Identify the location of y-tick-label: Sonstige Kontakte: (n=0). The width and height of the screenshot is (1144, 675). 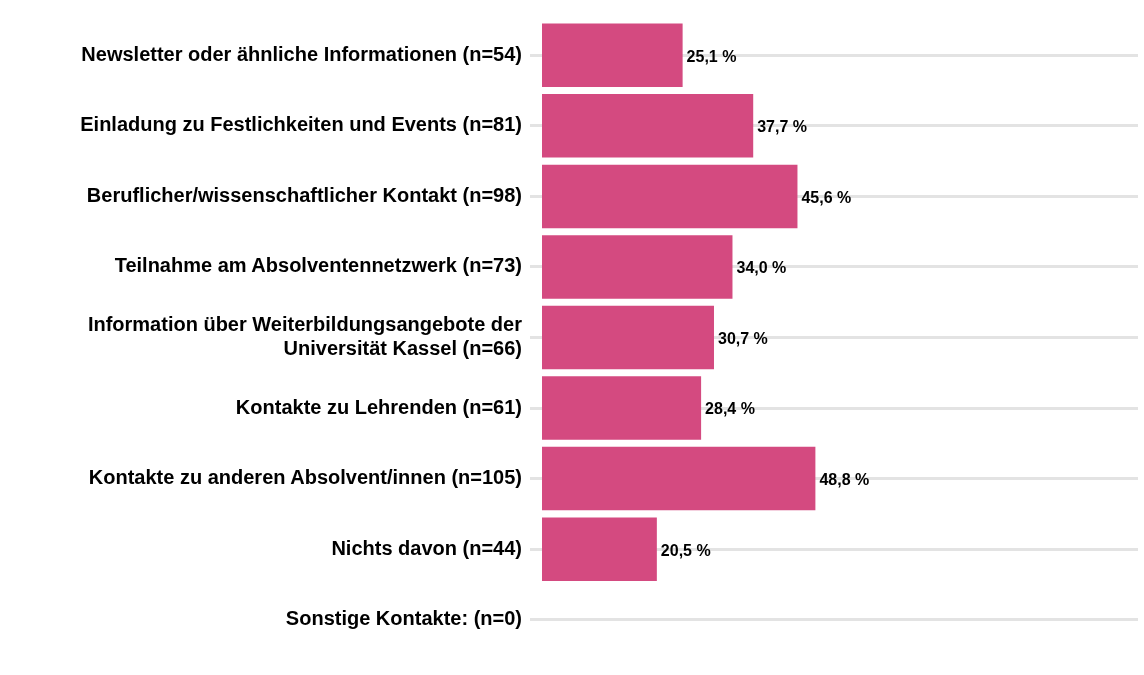
(403, 618).